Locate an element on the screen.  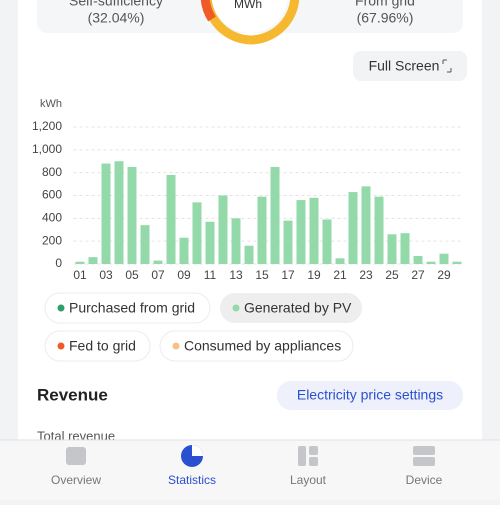
x-tick-label: 11 is located at coordinates (210, 275).